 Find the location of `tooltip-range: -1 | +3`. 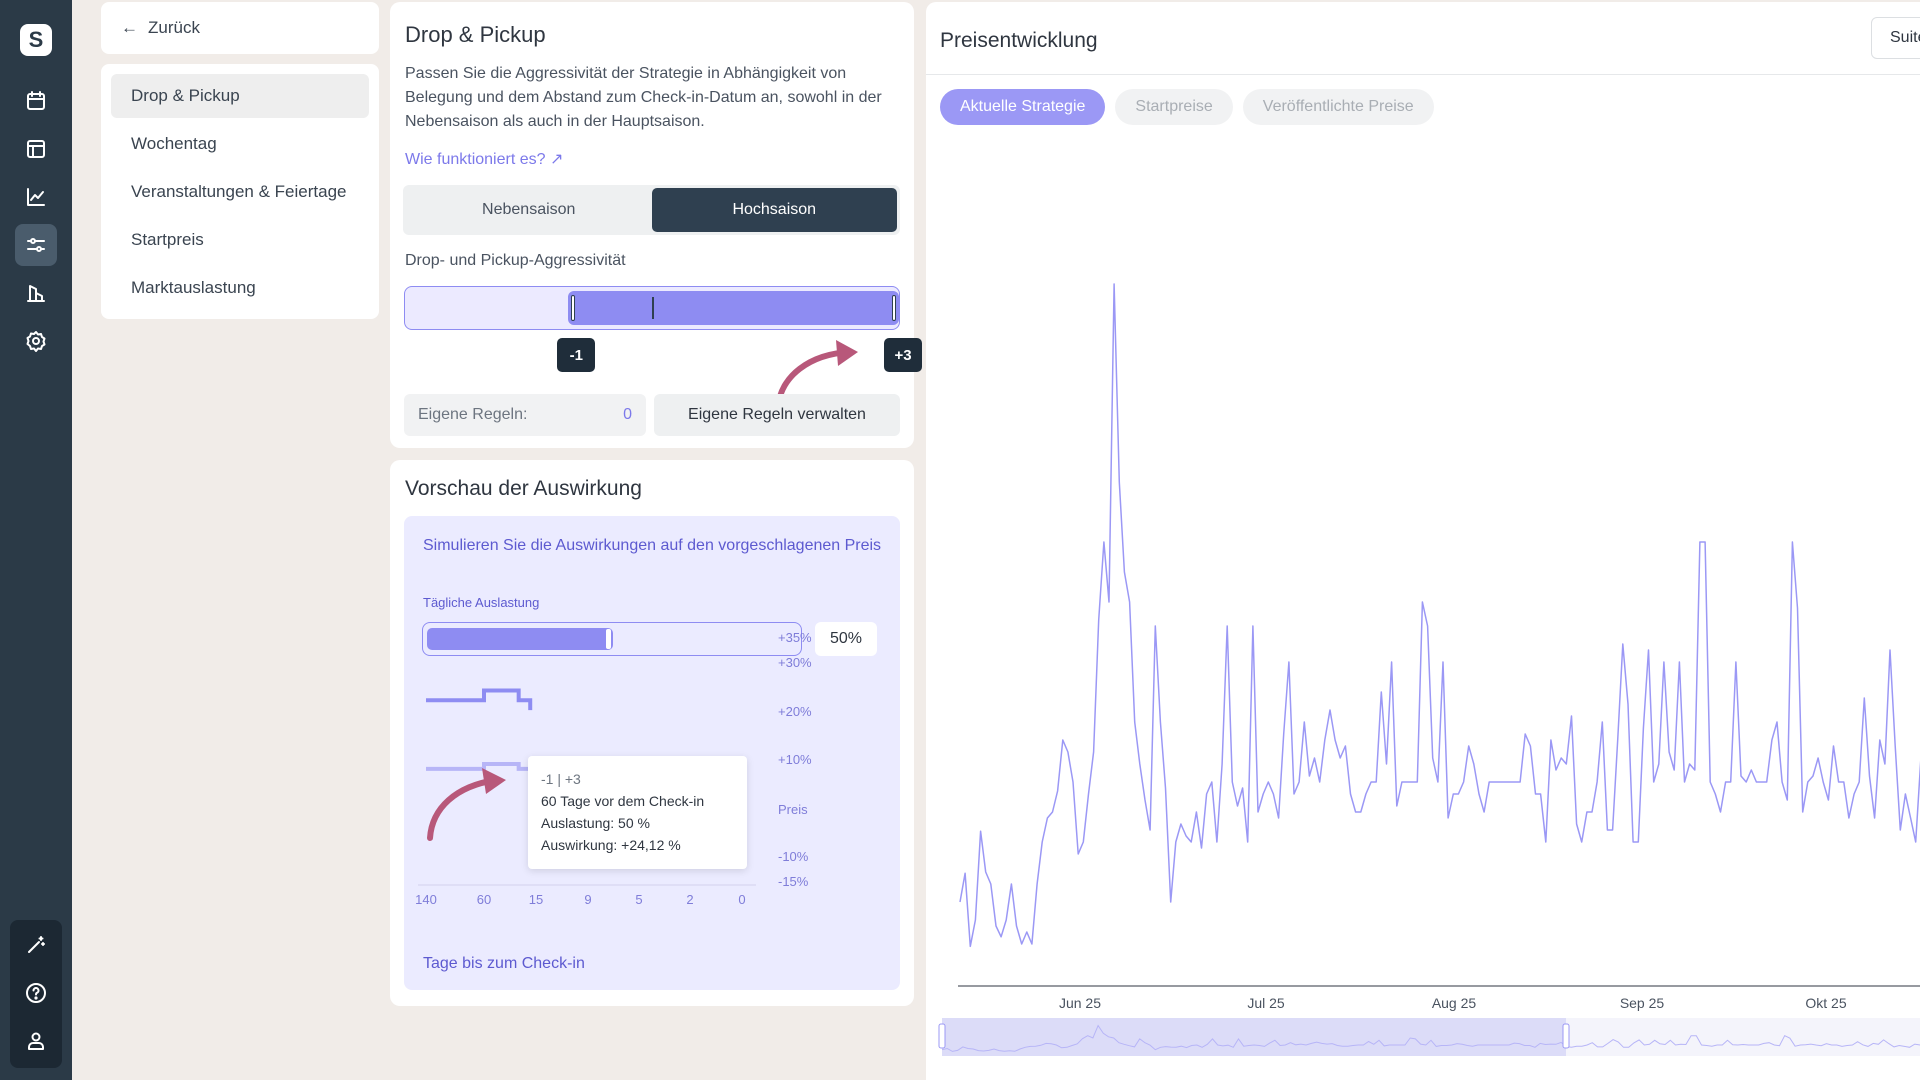

tooltip-range: -1 | +3 is located at coordinates (561, 779).